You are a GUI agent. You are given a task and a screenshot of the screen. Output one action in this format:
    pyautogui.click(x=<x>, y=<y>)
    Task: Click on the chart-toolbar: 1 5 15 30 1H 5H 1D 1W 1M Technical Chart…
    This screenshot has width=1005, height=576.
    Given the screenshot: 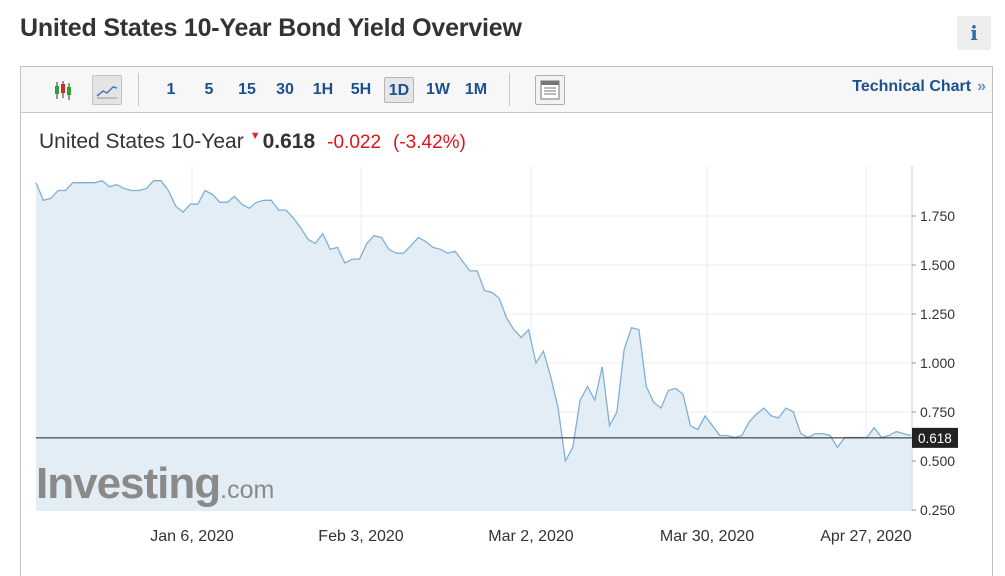 What is the action you would take?
    pyautogui.click(x=506, y=90)
    